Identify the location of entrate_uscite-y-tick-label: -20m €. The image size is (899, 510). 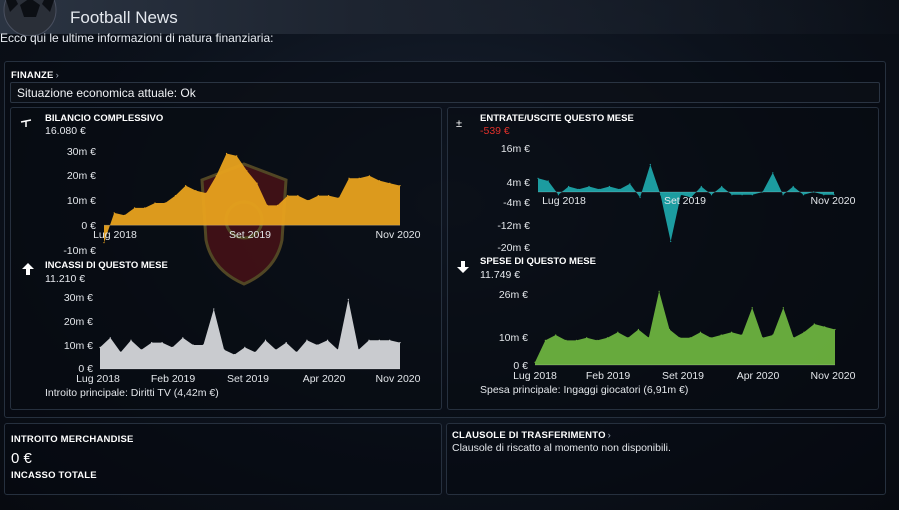
(513, 248).